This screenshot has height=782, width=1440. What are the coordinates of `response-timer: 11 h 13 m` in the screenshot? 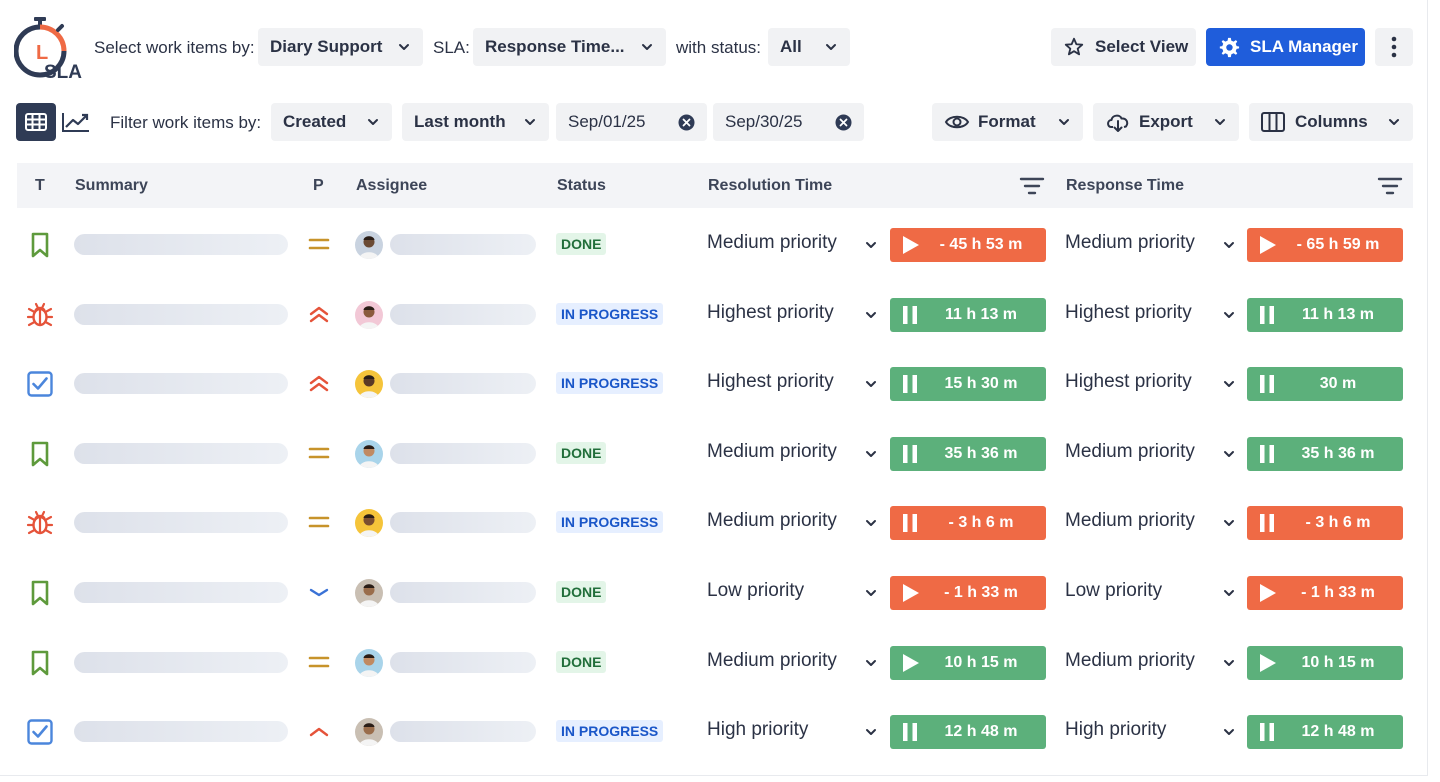 It's located at (1325, 314).